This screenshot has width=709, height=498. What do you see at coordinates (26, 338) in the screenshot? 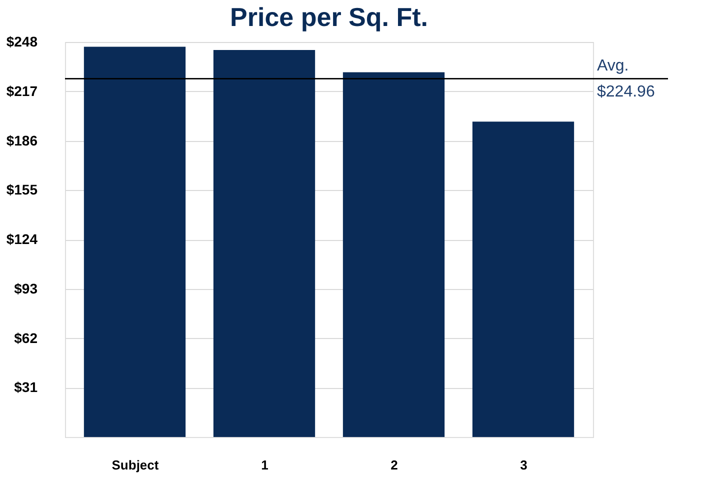
I see `y-tick-label: $62` at bounding box center [26, 338].